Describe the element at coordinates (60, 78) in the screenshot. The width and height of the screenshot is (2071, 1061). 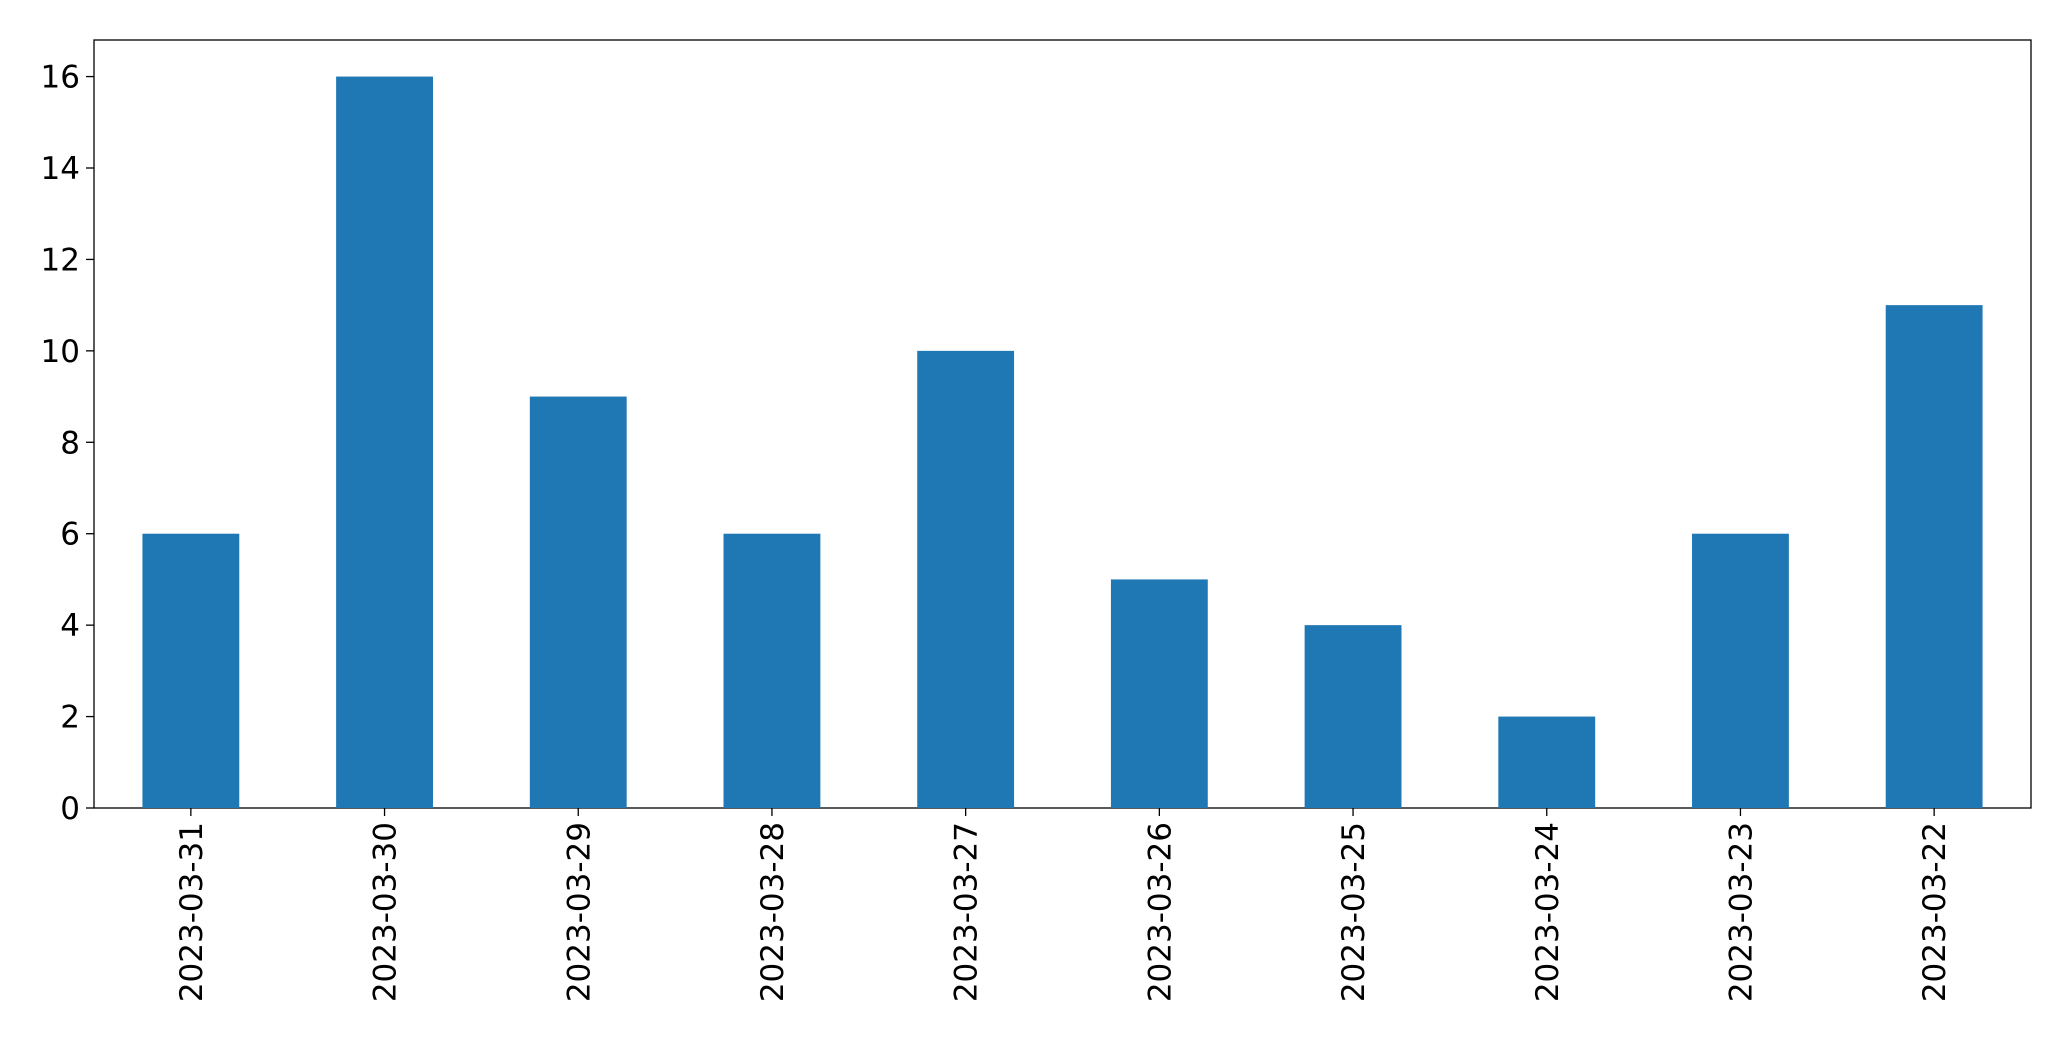
I see `y-tick-label: 16` at that location.